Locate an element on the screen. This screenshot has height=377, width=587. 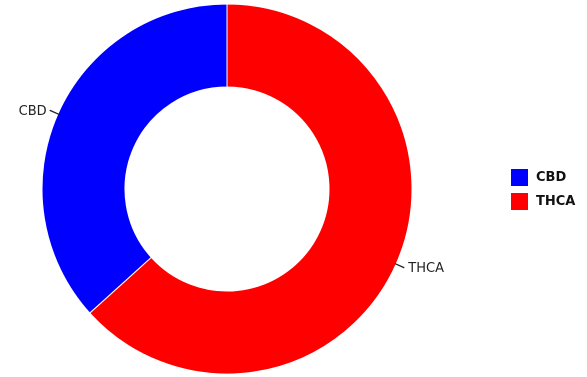
leader-line-thca is located at coordinates (399, 266).